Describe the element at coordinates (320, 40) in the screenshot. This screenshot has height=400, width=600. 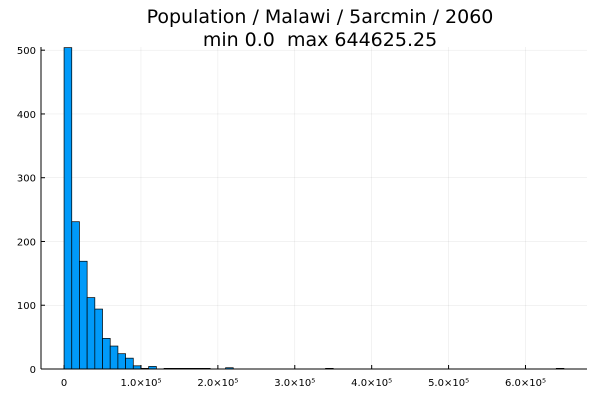
I see `chart-subtitle: min 0.0 max 644625.25` at that location.